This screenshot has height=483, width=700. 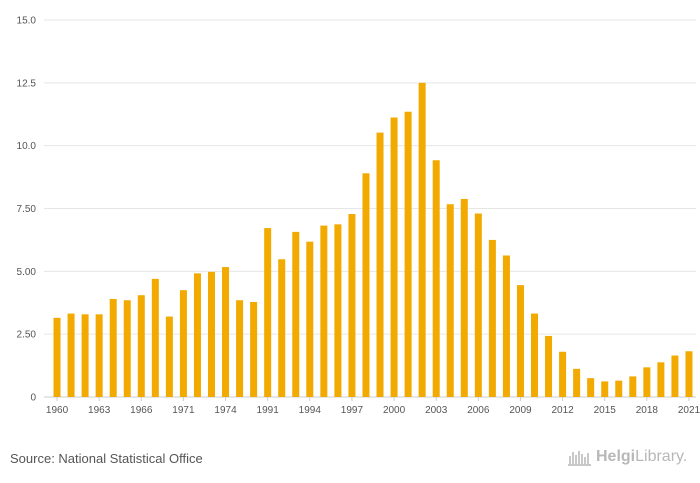 I want to click on bar-1993, so click(x=296, y=314).